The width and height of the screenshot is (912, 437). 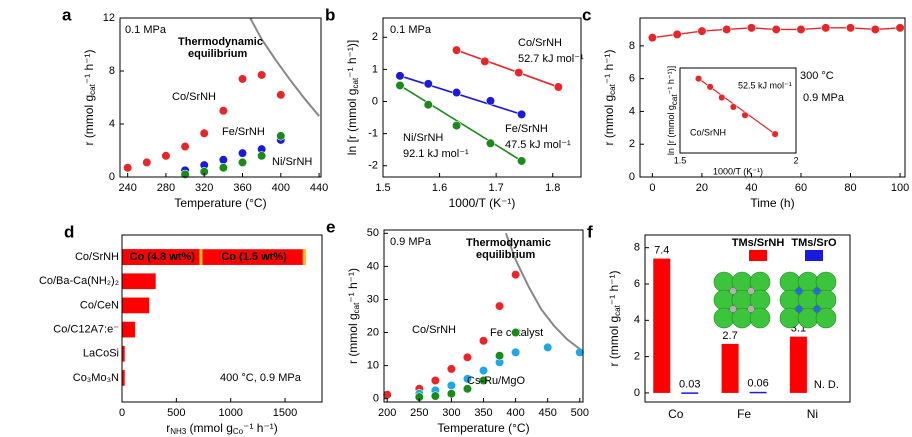 What do you see at coordinates (353, 338) in the screenshot?
I see `y-axis-label-part: r (mmol g` at bounding box center [353, 338].